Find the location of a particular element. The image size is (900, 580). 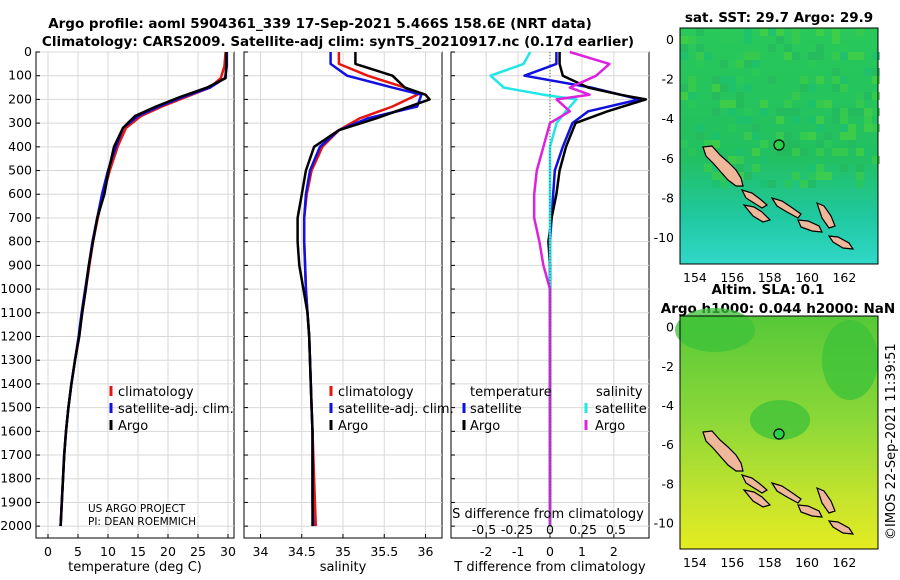

argo-float-marker is located at coordinates (779, 434).